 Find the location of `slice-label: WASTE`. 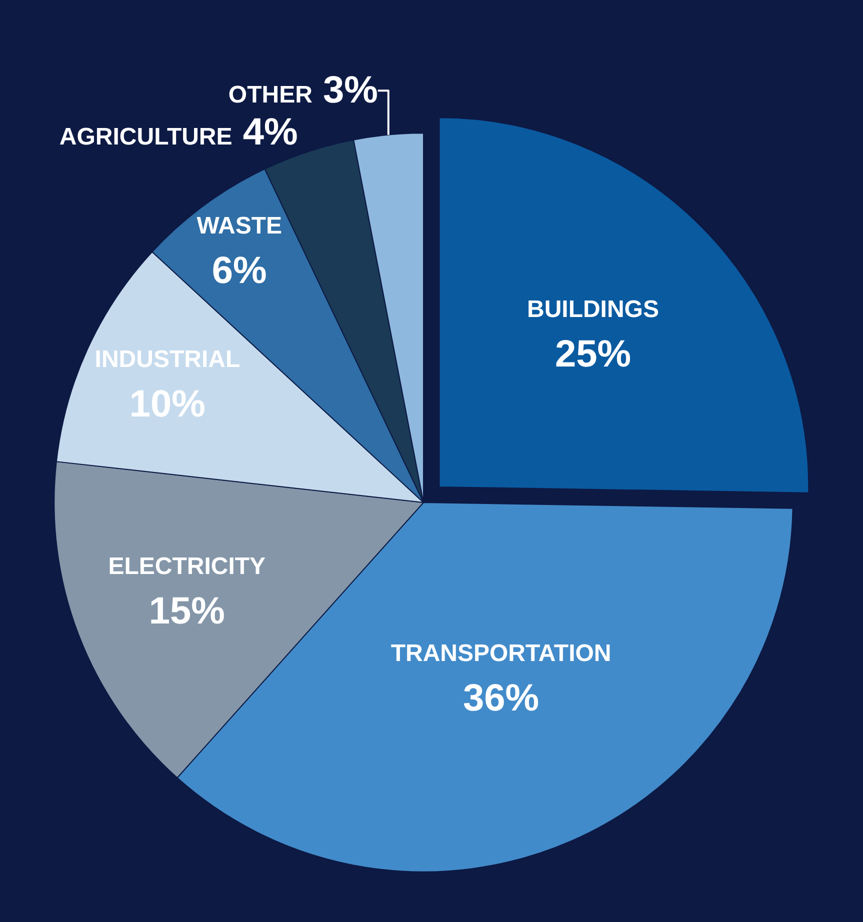

slice-label: WASTE is located at coordinates (239, 226).